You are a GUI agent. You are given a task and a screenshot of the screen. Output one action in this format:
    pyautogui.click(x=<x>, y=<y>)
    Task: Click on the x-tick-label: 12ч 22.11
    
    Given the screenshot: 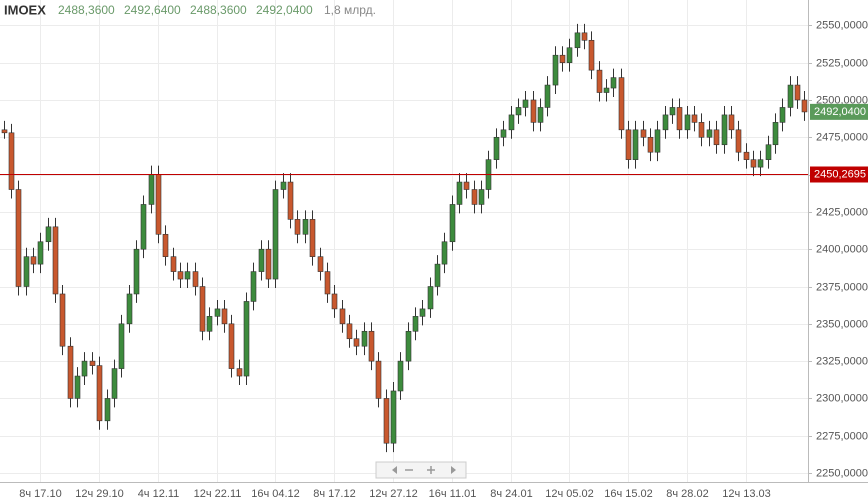 What is the action you would take?
    pyautogui.click(x=218, y=494)
    